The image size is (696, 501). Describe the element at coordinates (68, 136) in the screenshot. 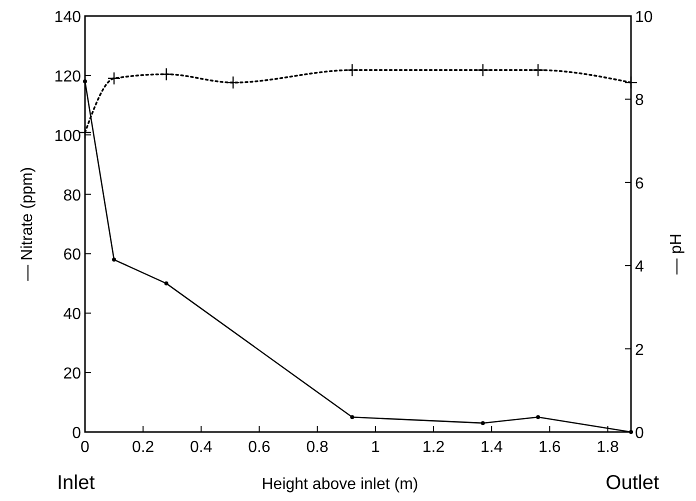

I see `y-tick-label: 100` at that location.